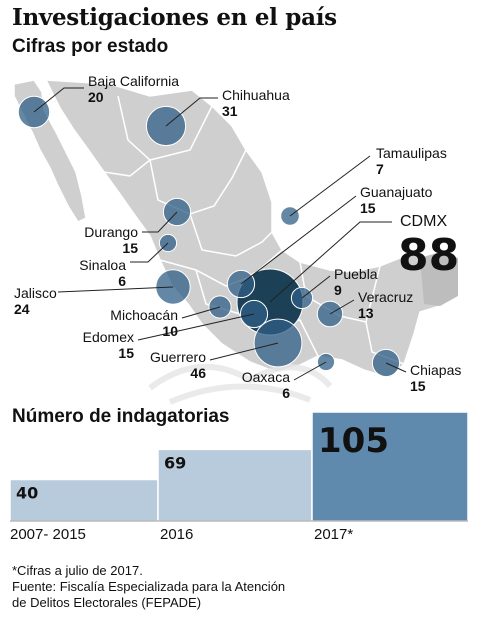 This screenshot has width=478, height=620. What do you see at coordinates (390, 466) in the screenshot?
I see `bar-2017-` at bounding box center [390, 466].